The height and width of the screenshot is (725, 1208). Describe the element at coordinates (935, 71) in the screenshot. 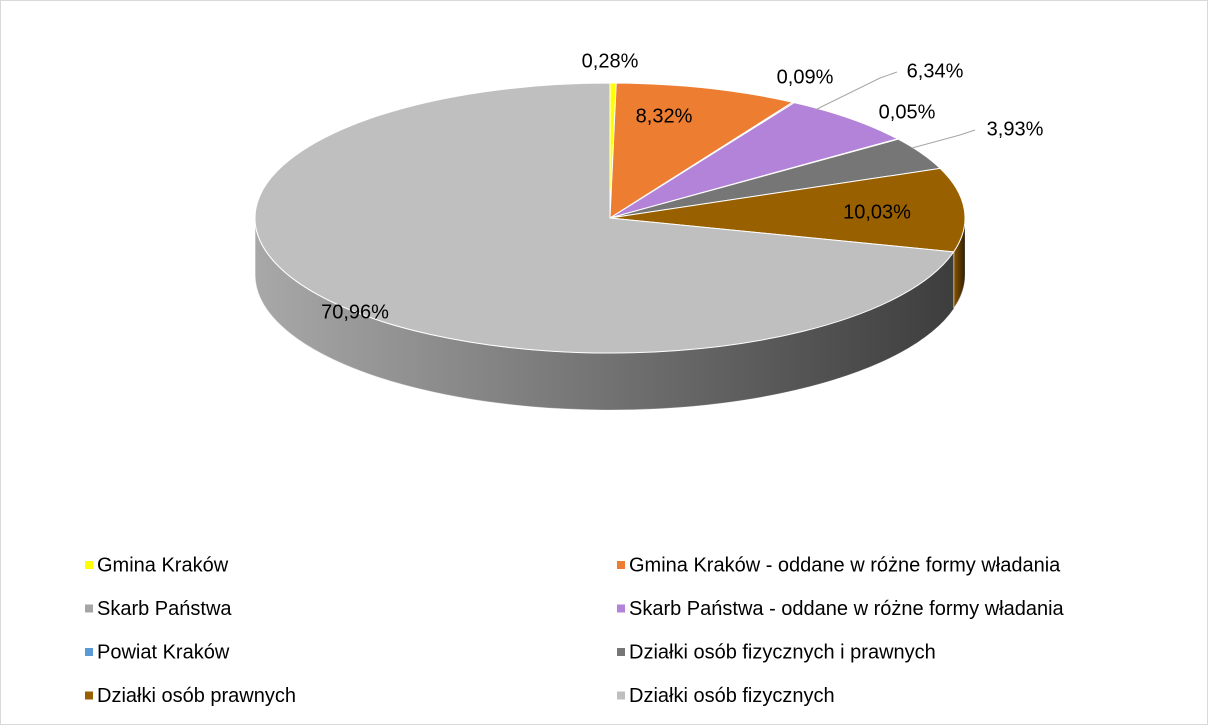

I see `data-label: 6,34%` at that location.